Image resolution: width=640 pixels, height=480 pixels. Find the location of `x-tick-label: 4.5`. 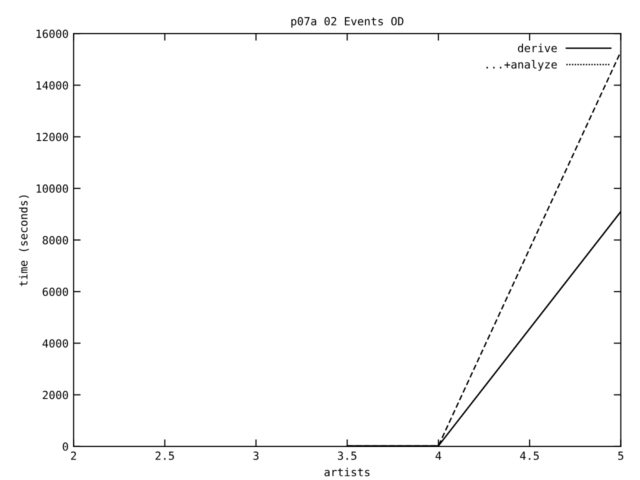

x-tick-label: 4.5 is located at coordinates (529, 456).